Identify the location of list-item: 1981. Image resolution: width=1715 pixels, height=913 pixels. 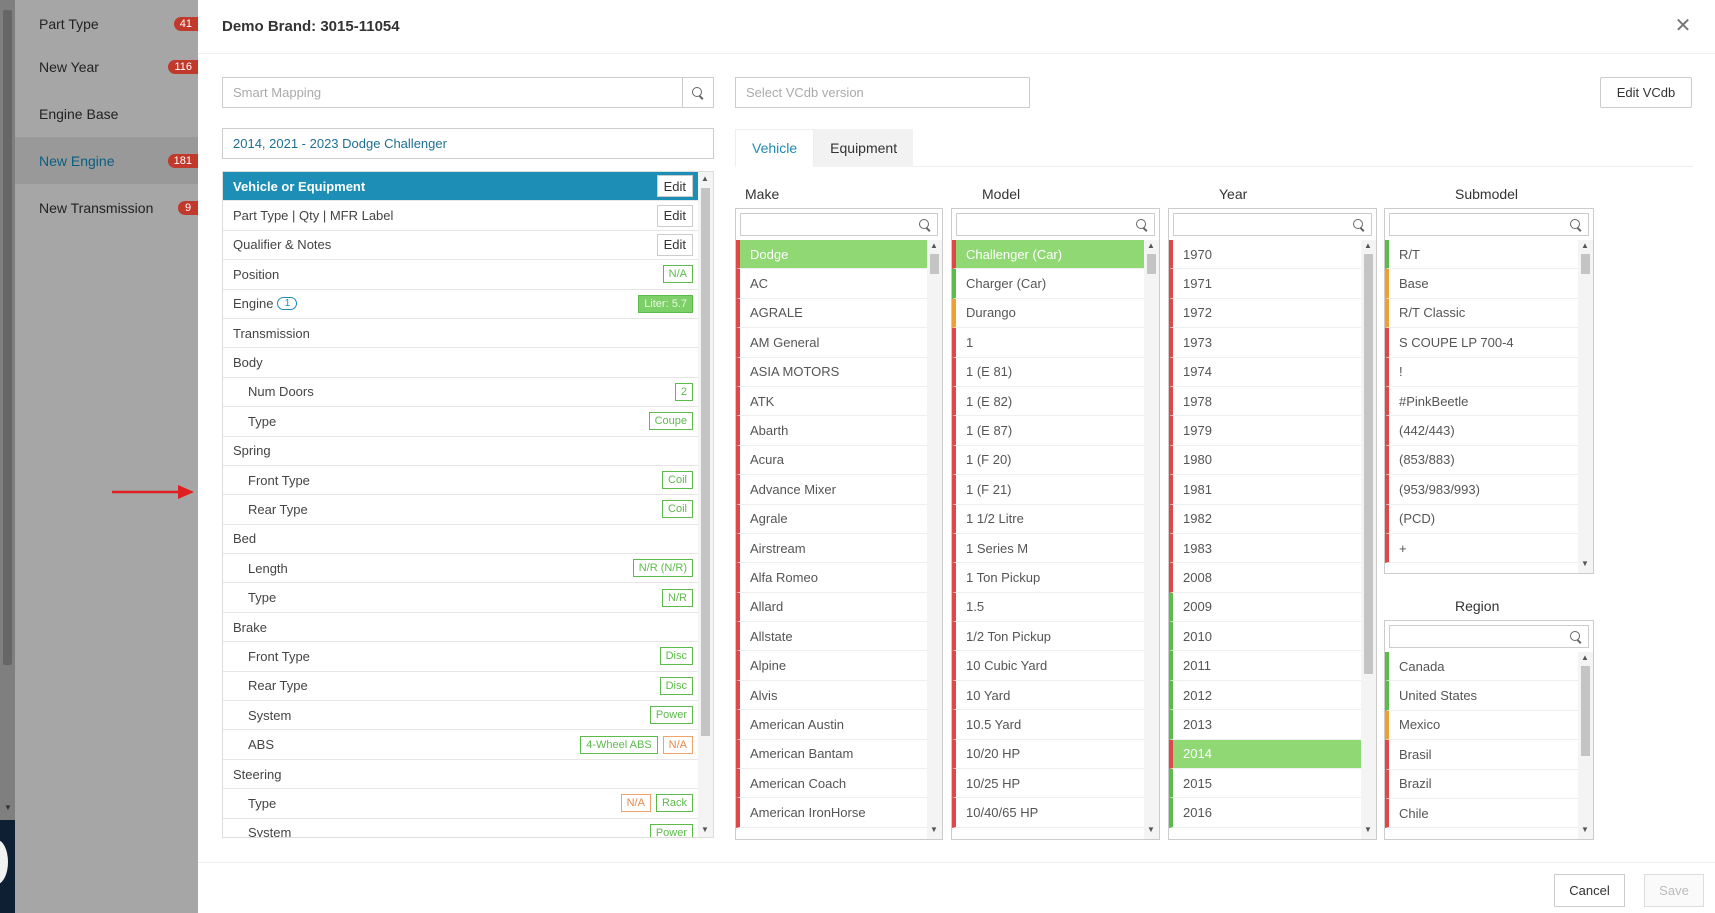
(1265, 490).